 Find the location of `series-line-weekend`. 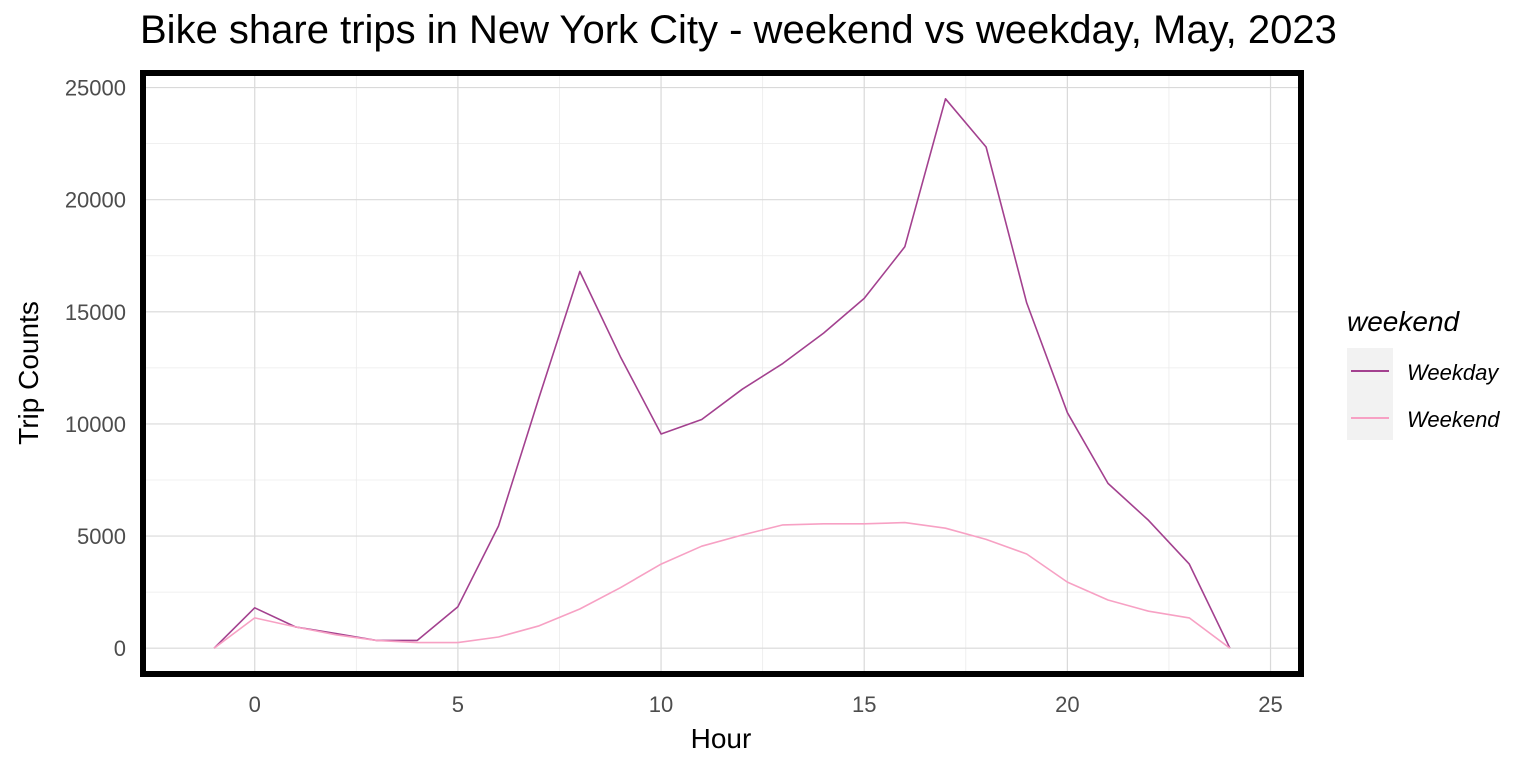

series-line-weekend is located at coordinates (722, 585).